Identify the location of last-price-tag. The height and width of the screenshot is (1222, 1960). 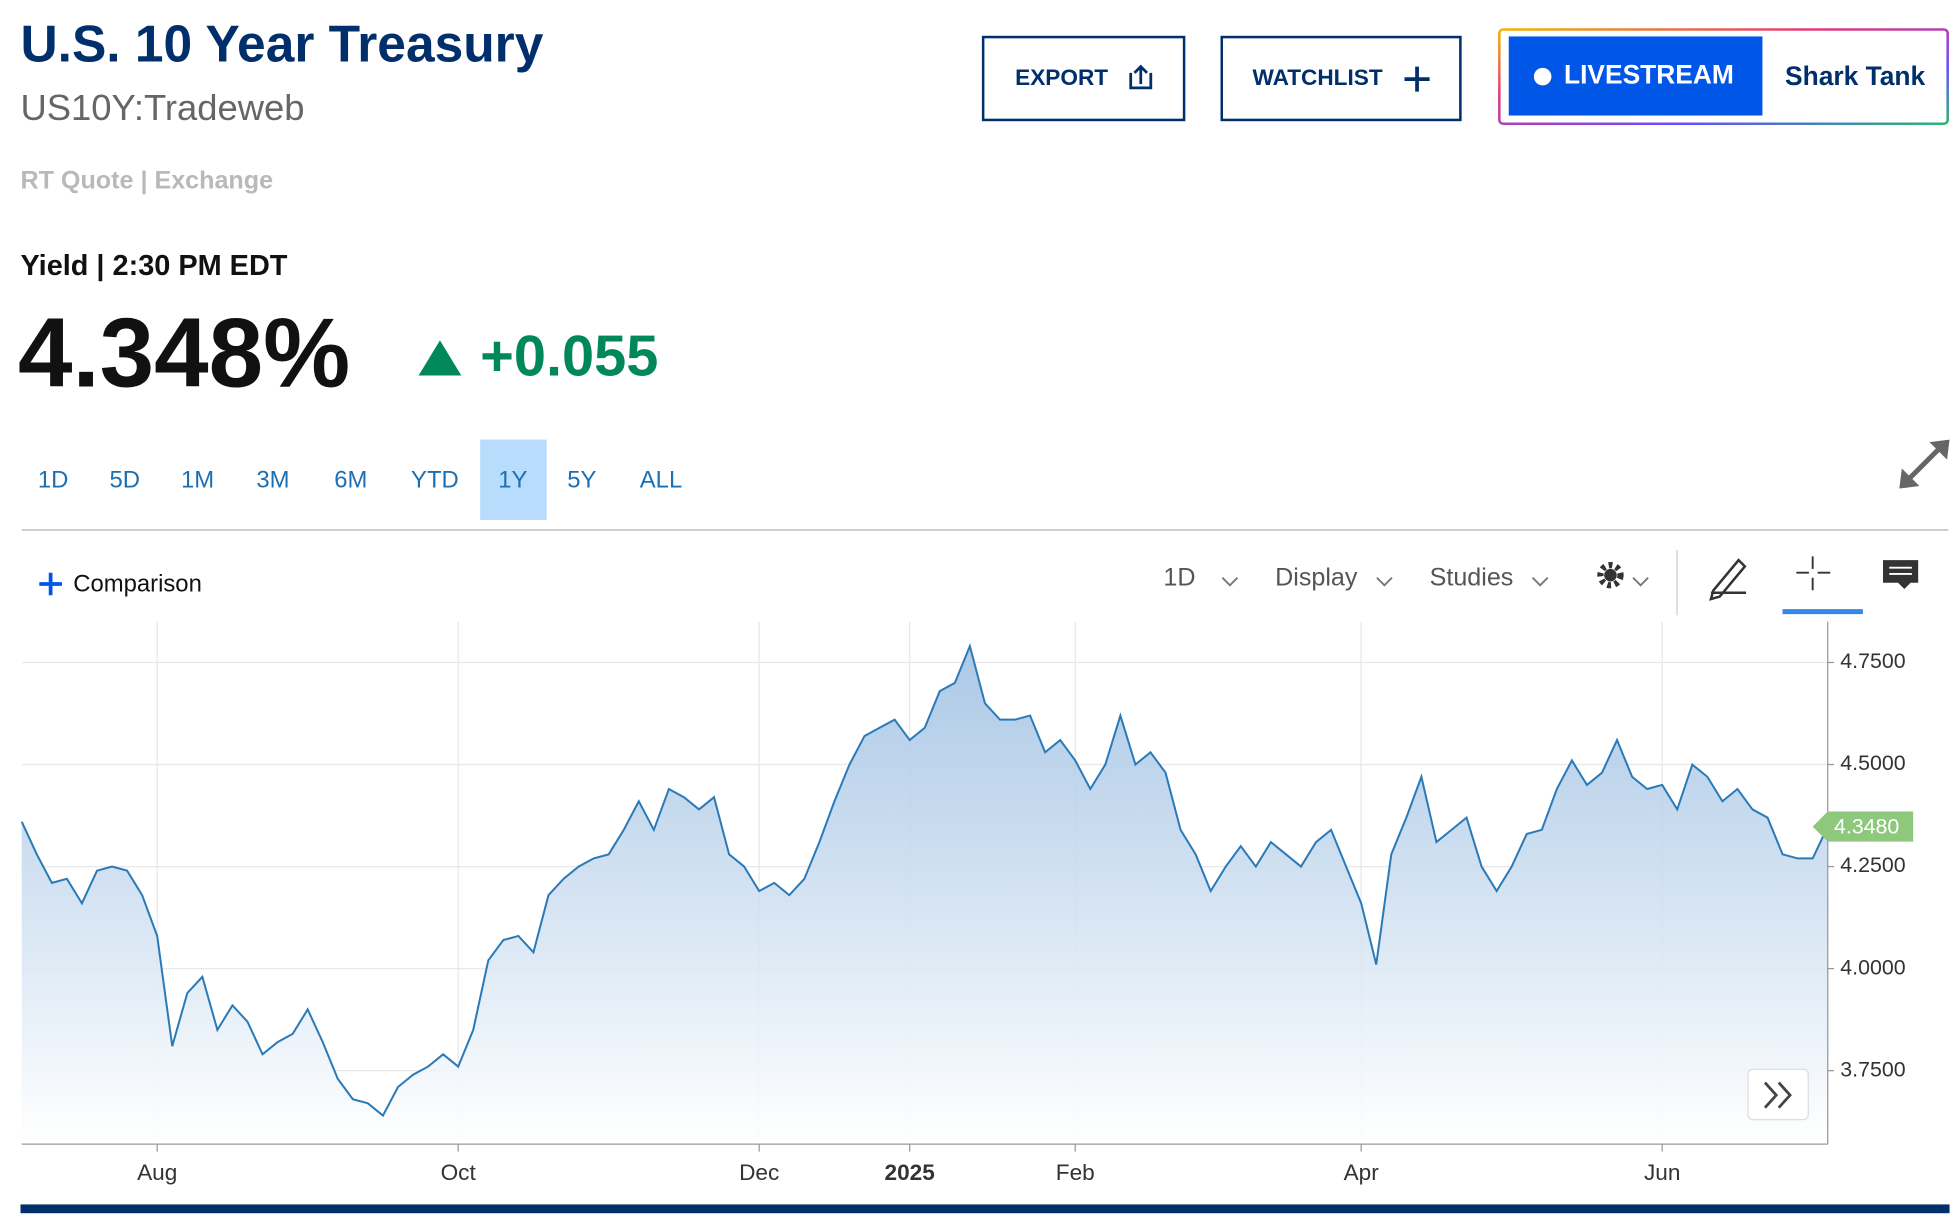
(1863, 826).